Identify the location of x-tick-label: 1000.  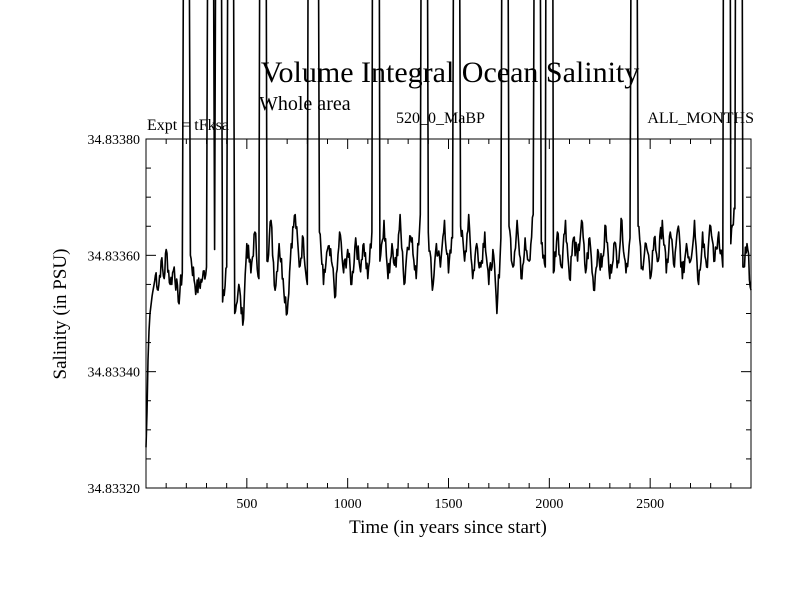
(348, 504).